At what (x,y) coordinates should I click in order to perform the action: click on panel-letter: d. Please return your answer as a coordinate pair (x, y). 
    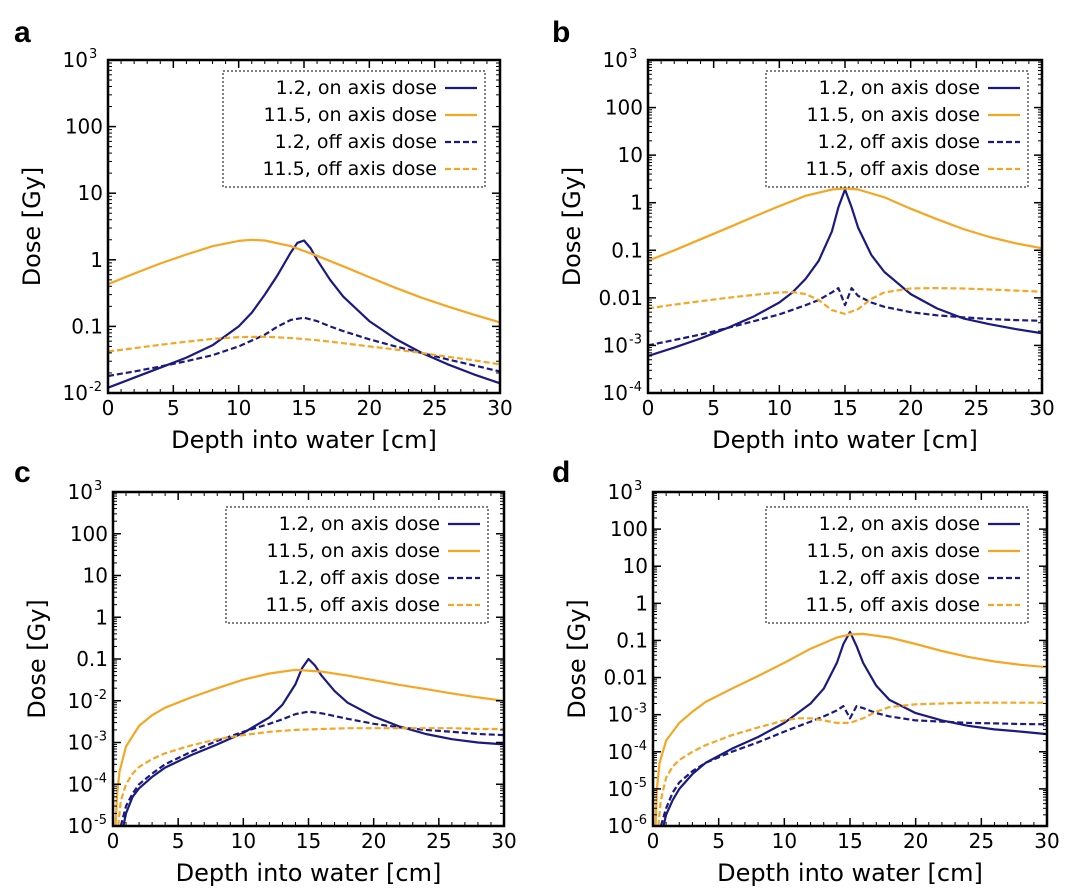
    Looking at the image, I should click on (561, 472).